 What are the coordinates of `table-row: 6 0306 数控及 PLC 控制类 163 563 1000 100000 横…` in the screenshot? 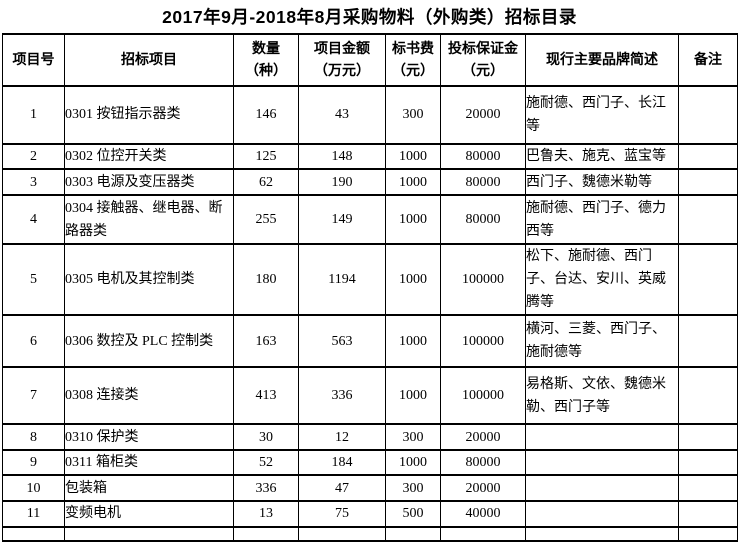 It's located at (370, 341).